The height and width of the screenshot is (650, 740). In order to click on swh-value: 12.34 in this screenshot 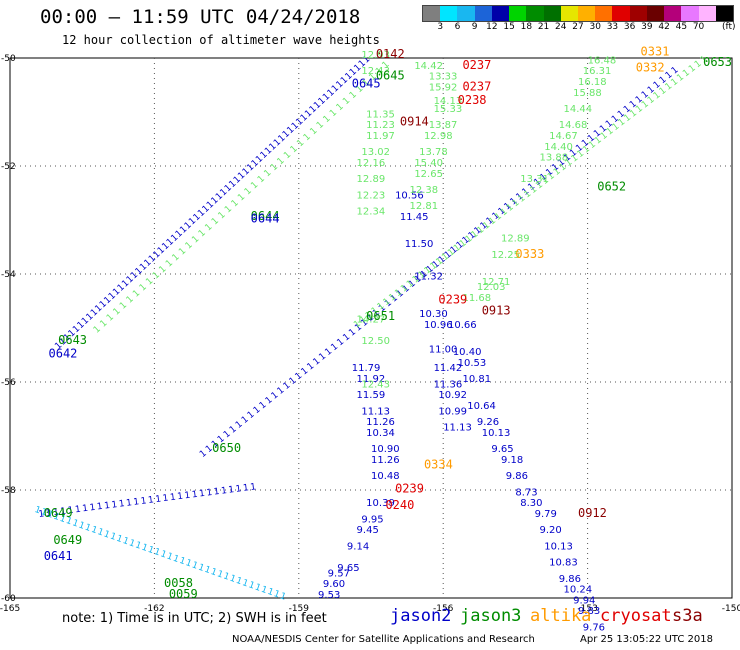, I will do `click(371, 212)`.